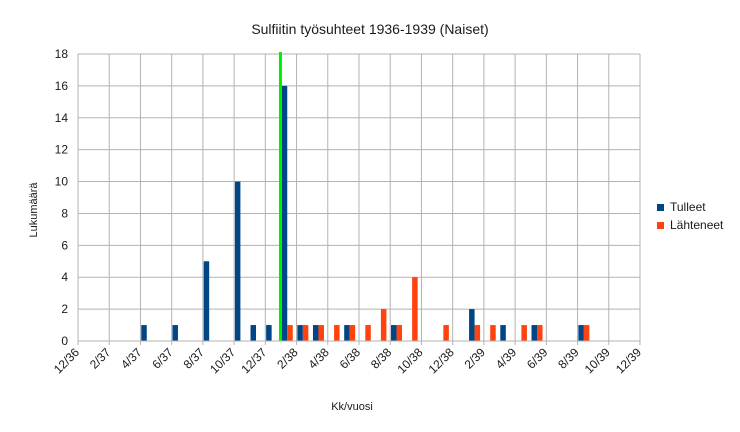 This screenshot has width=740, height=432. I want to click on legend-label-tulleet: Tulleet, so click(688, 207).